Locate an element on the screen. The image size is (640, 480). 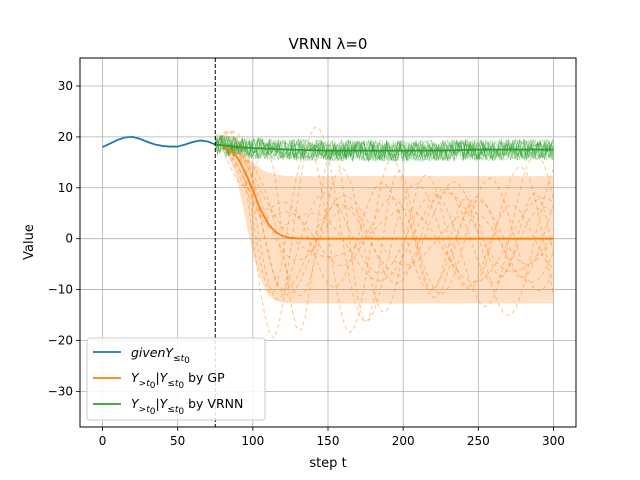
legend-label-gp: Y>t0|Y≤t0by GP is located at coordinates (178, 380).